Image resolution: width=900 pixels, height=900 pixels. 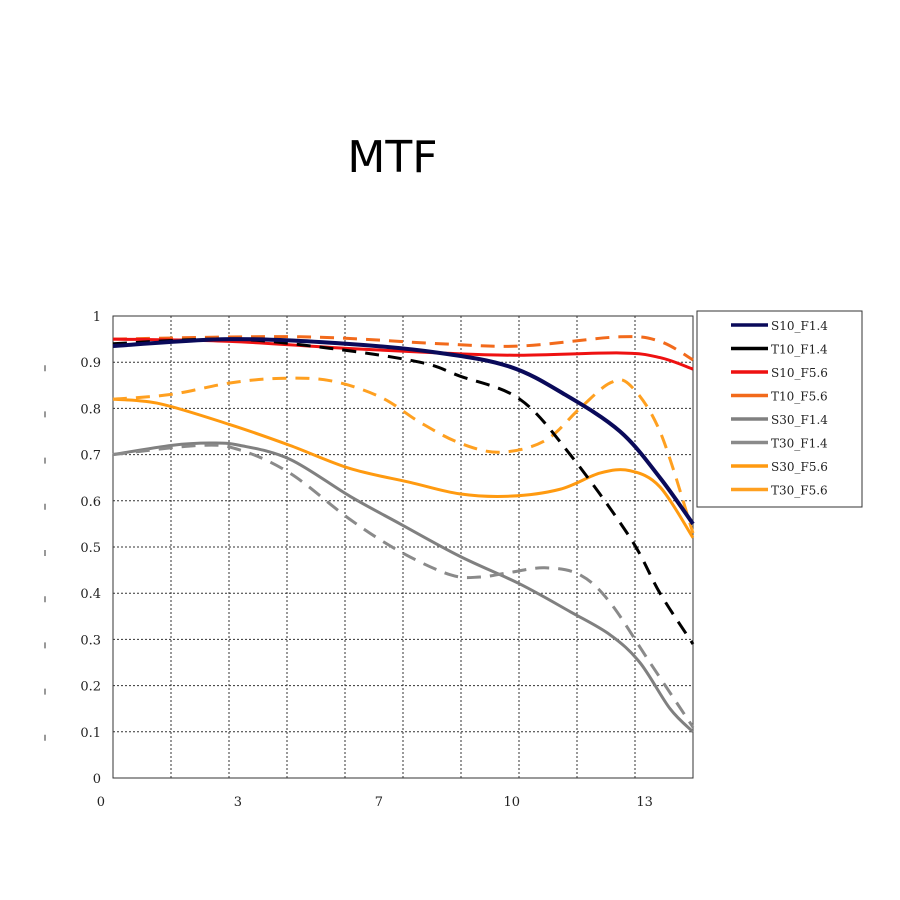 What do you see at coordinates (90, 409) in the screenshot?
I see `y-tick-label: 0.8` at bounding box center [90, 409].